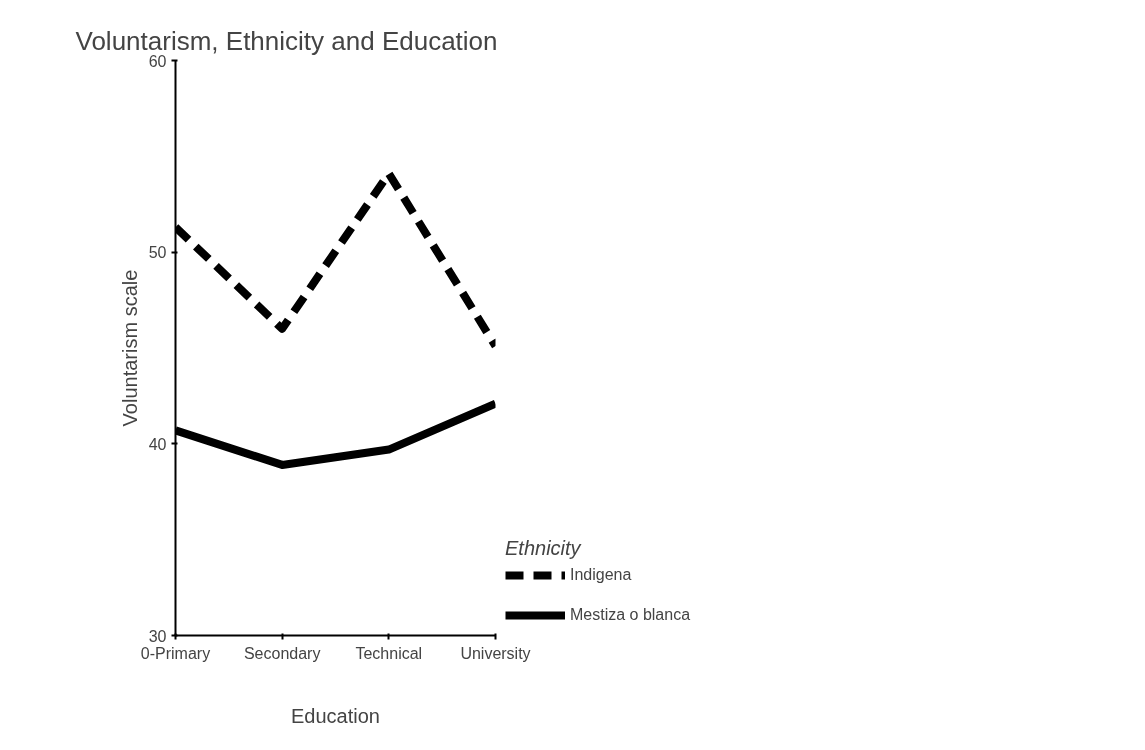 The image size is (1145, 750). I want to click on x-tick-label: University, so click(495, 653).